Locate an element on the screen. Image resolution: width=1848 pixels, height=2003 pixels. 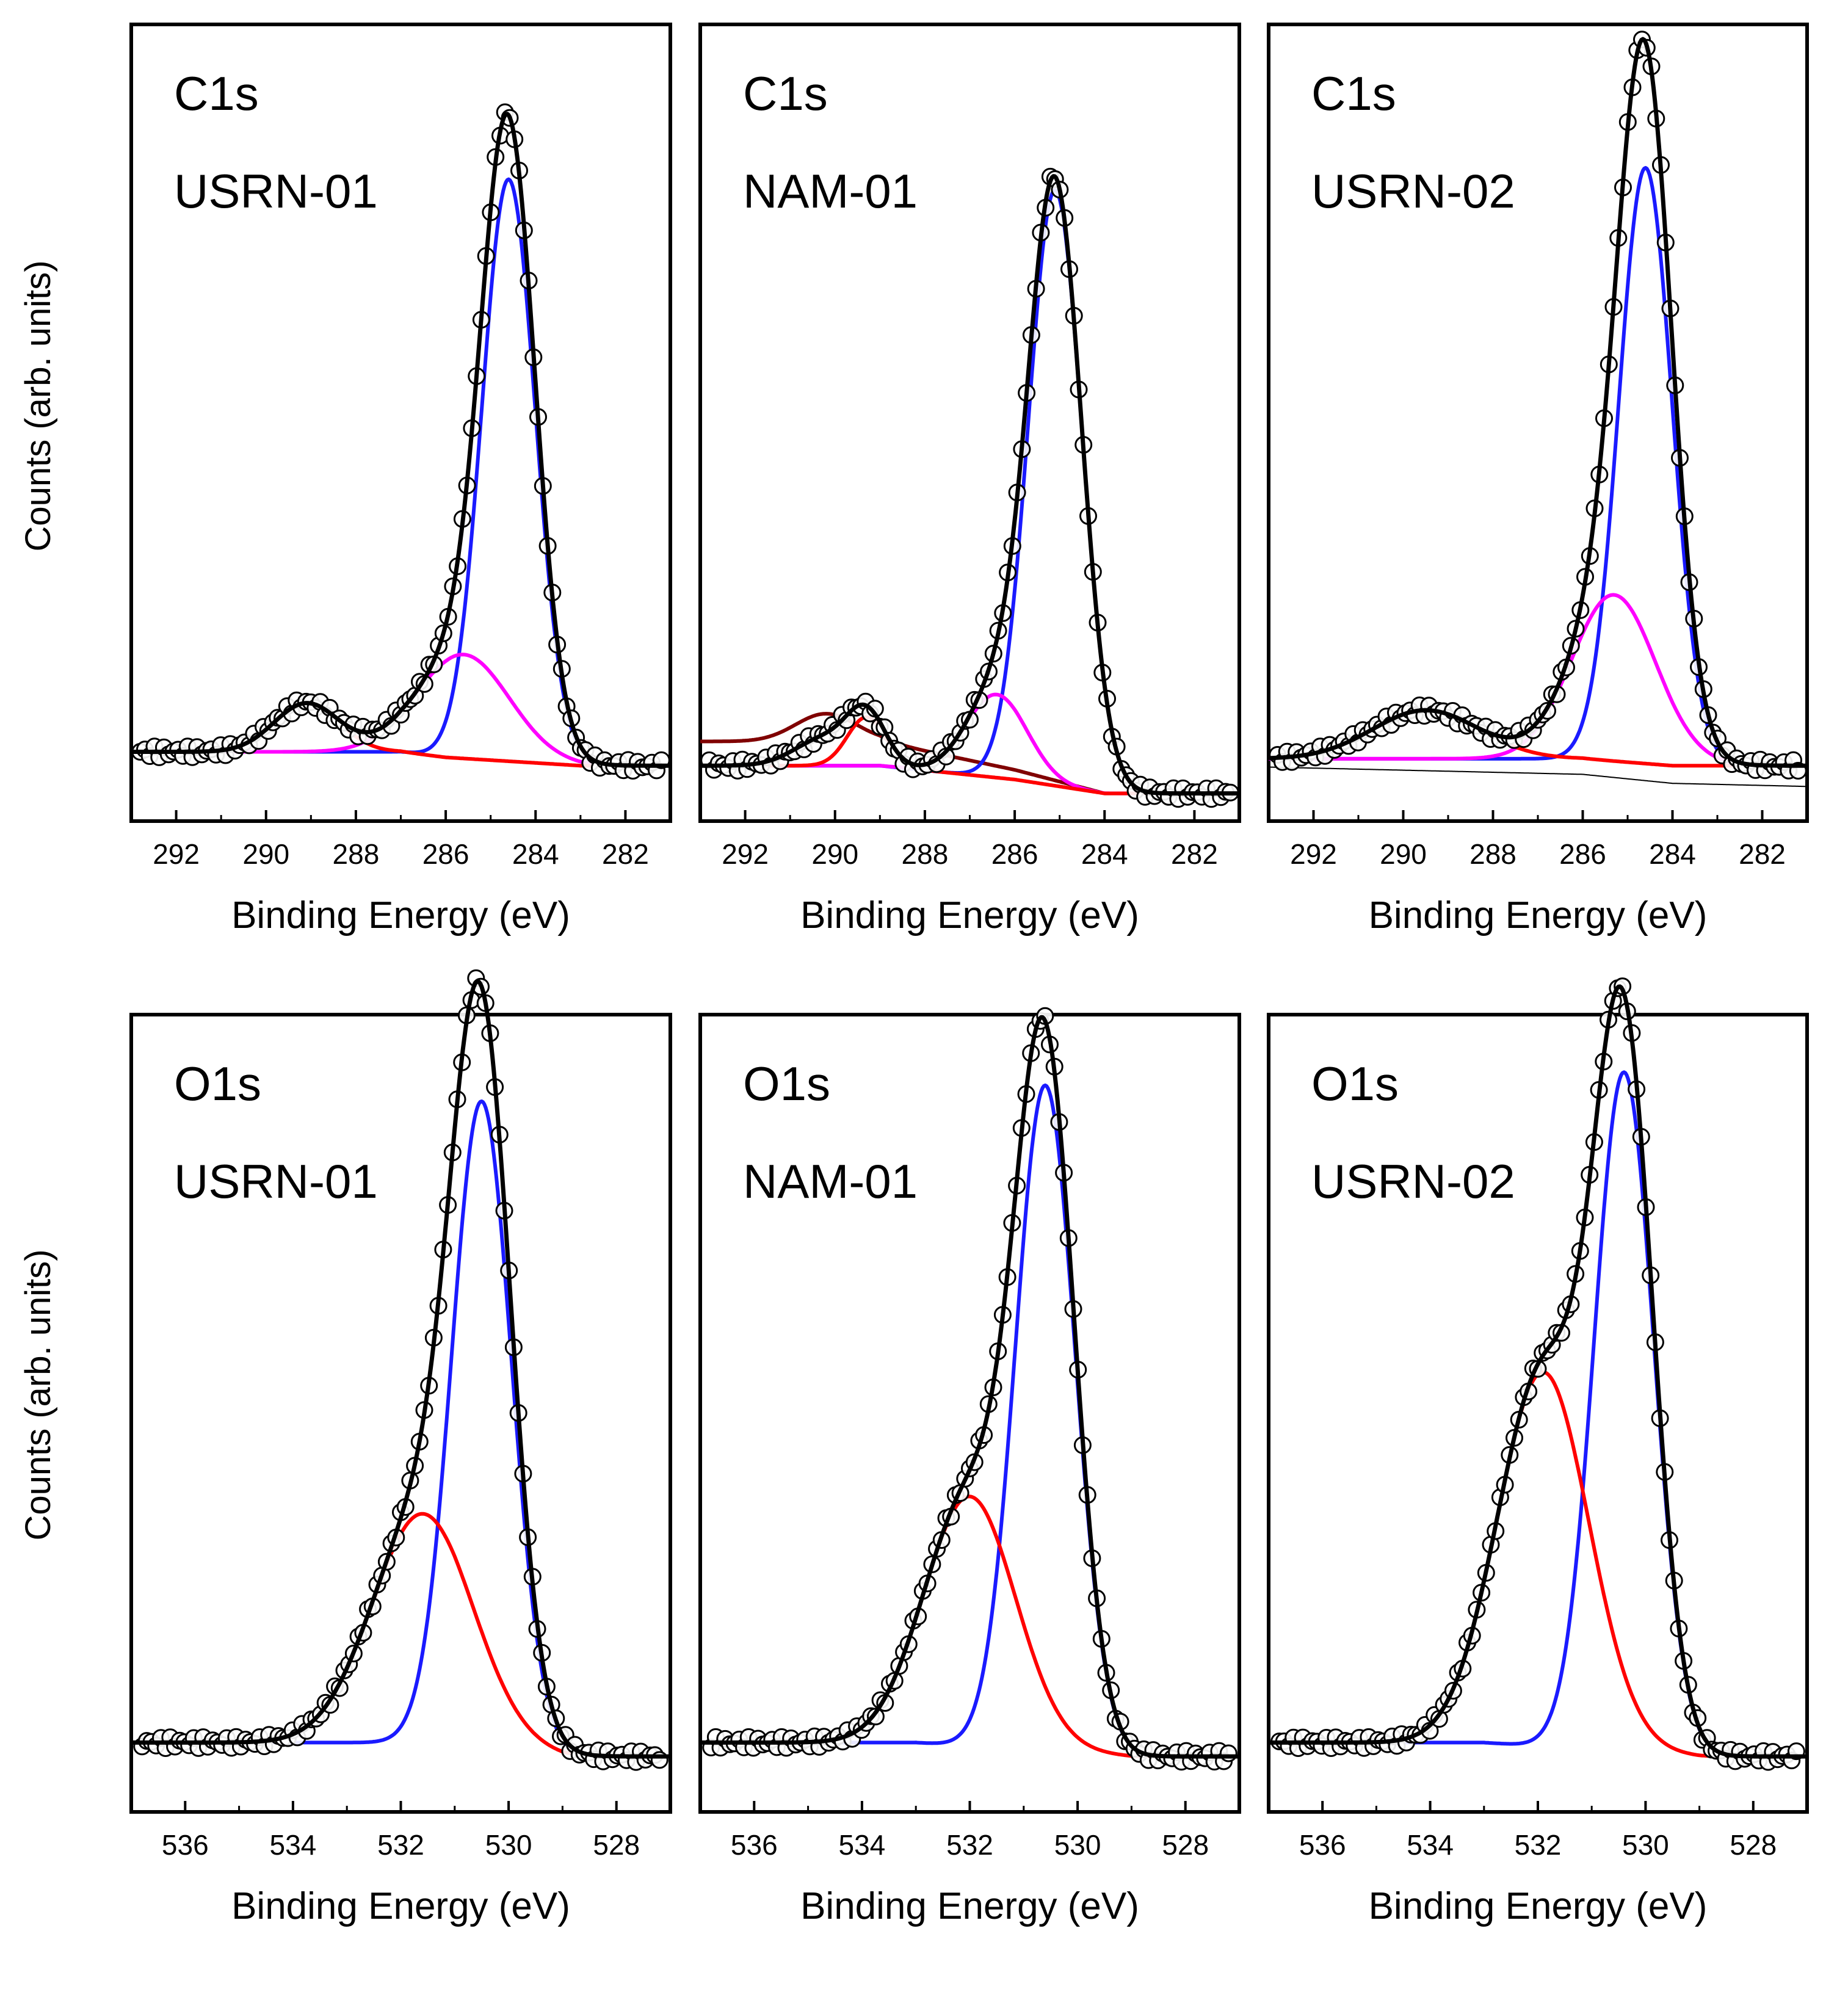
ylabel-bottom: Counts (arb. units) is located at coordinates (38, 1394).